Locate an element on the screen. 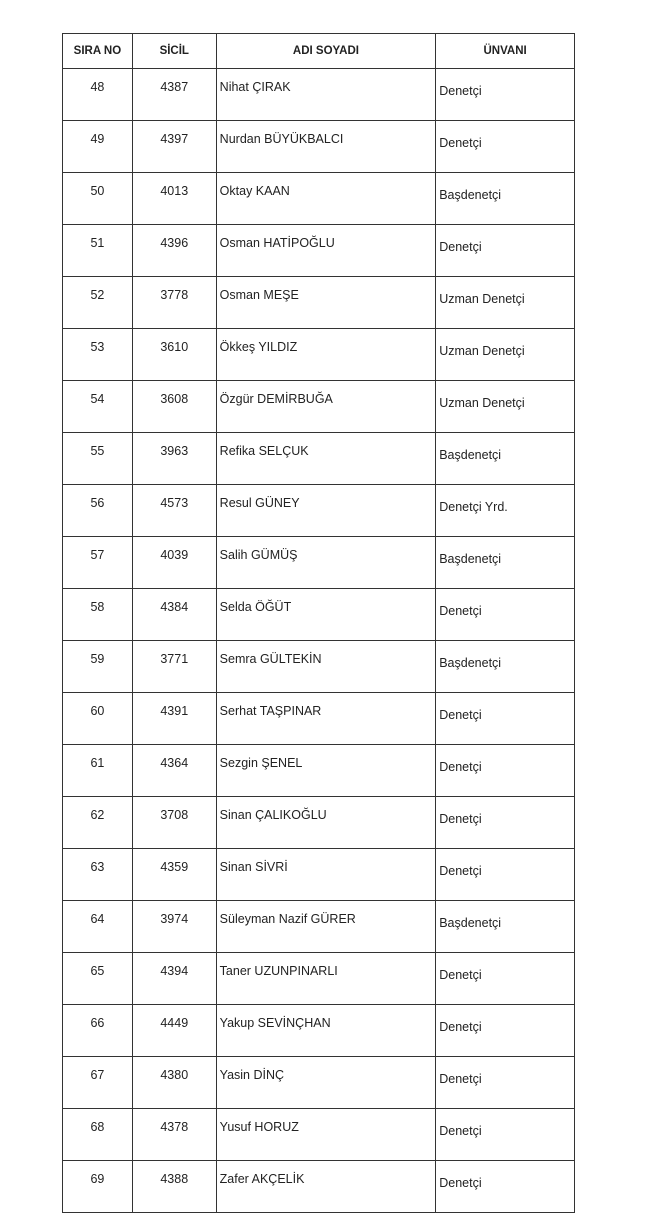  table-row: 48 4387 Nihat ÇIRAK Denetçi is located at coordinates (318, 94).